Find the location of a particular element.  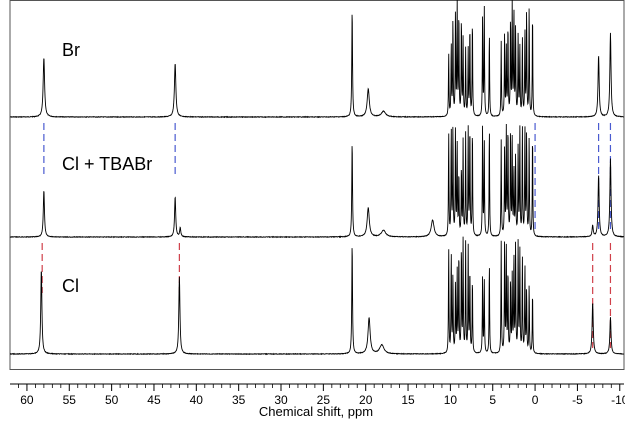

x-tick-label: 15 is located at coordinates (408, 400).